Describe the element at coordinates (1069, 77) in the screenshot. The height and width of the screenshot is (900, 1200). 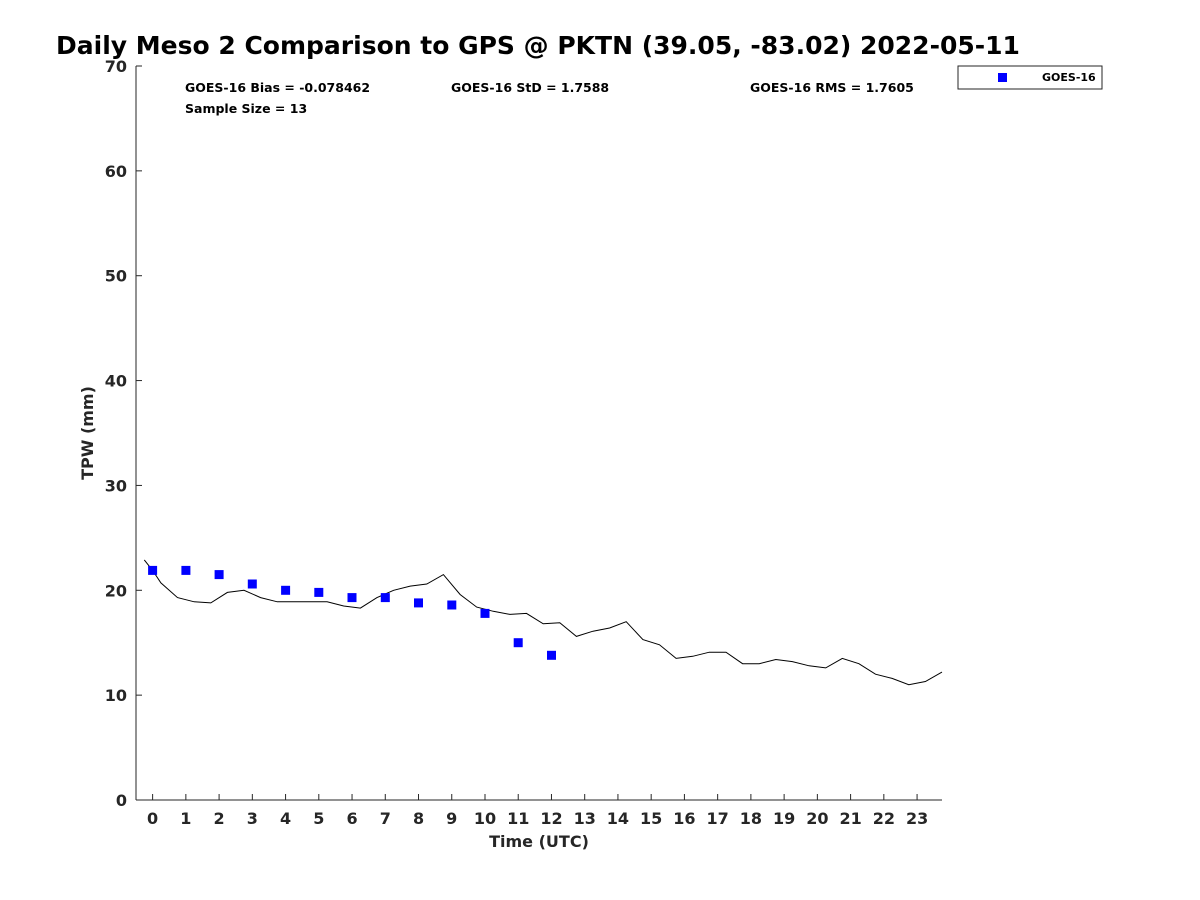
I see `legend-label-goes16: GOES-16` at that location.